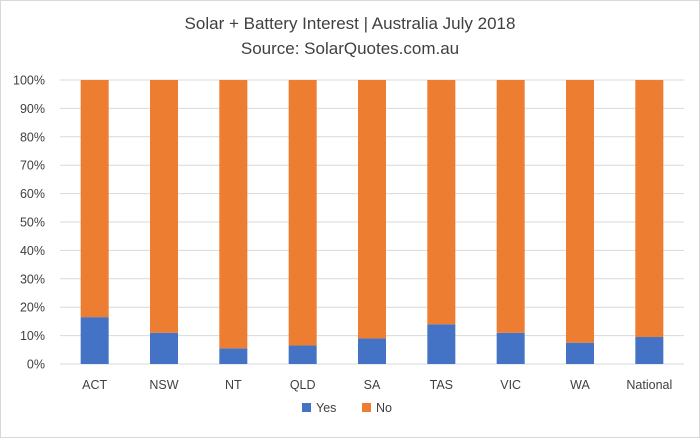 The height and width of the screenshot is (438, 700). Describe the element at coordinates (302, 213) in the screenshot. I see `bar-no-qld` at that location.